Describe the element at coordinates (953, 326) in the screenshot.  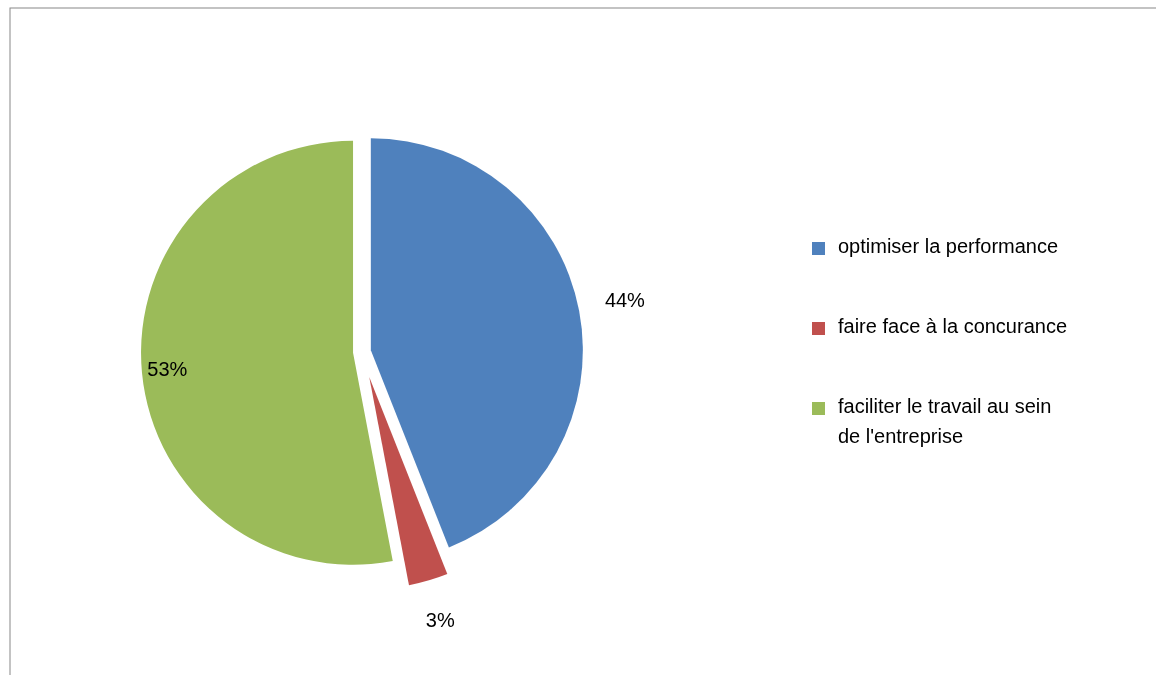
I see `legend-label: faire face à la concurance` at that location.